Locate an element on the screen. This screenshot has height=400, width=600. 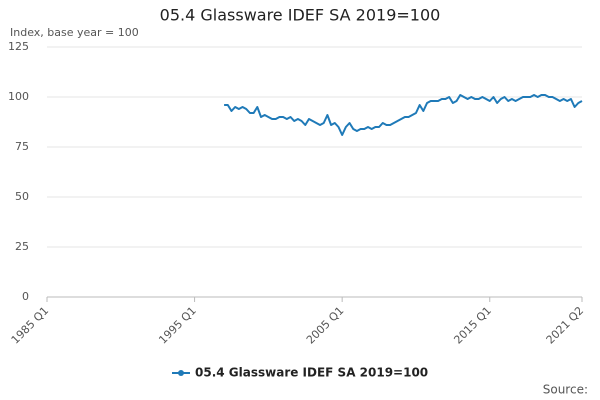
x-tick-label: 1995 Q1 is located at coordinates (177, 325).